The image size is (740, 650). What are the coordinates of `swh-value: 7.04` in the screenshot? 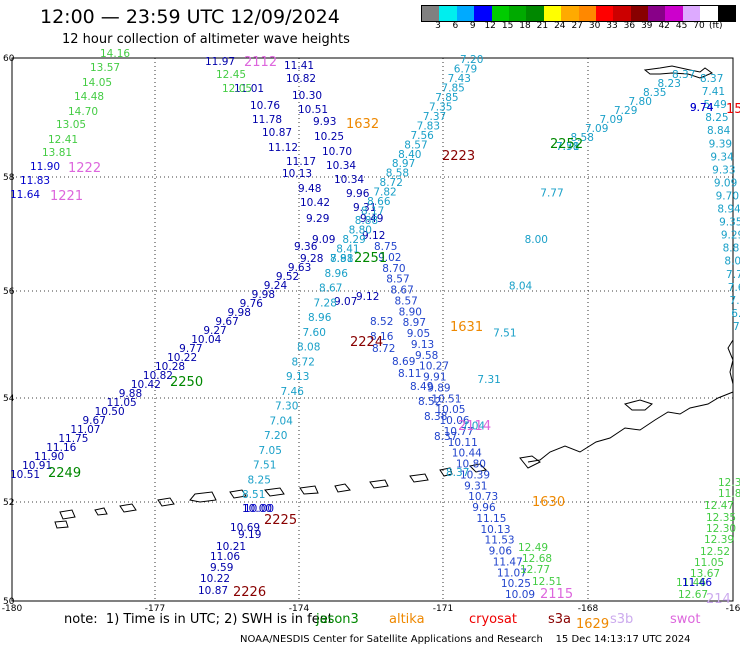 It's located at (474, 426).